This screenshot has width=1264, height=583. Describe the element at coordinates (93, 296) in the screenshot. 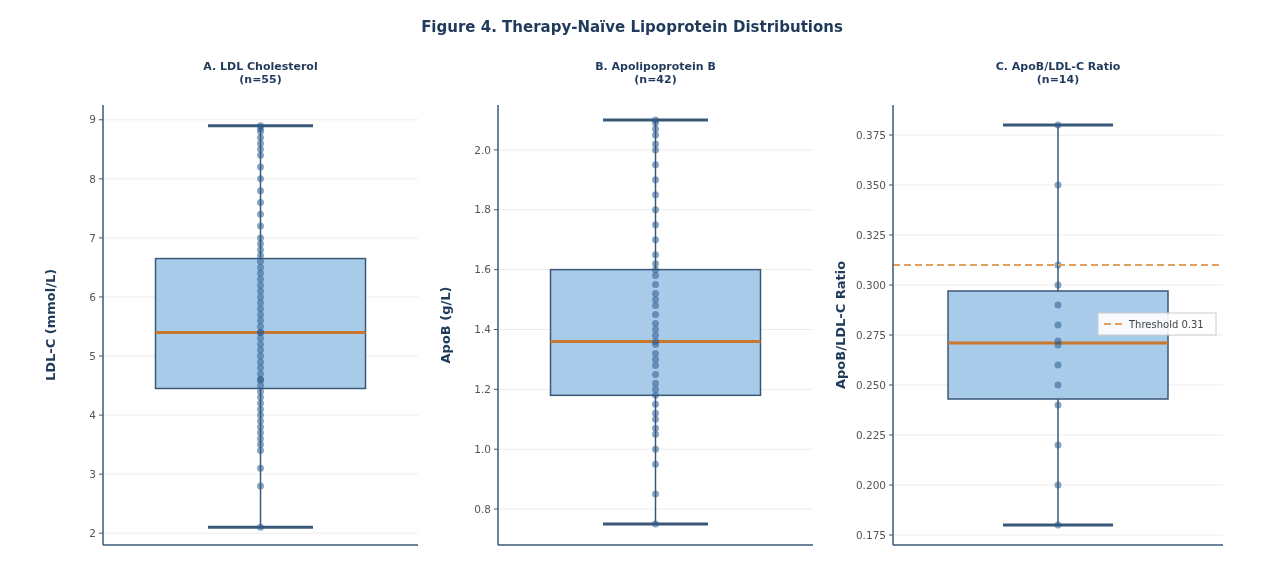

I see `y-tick-label: 6` at that location.